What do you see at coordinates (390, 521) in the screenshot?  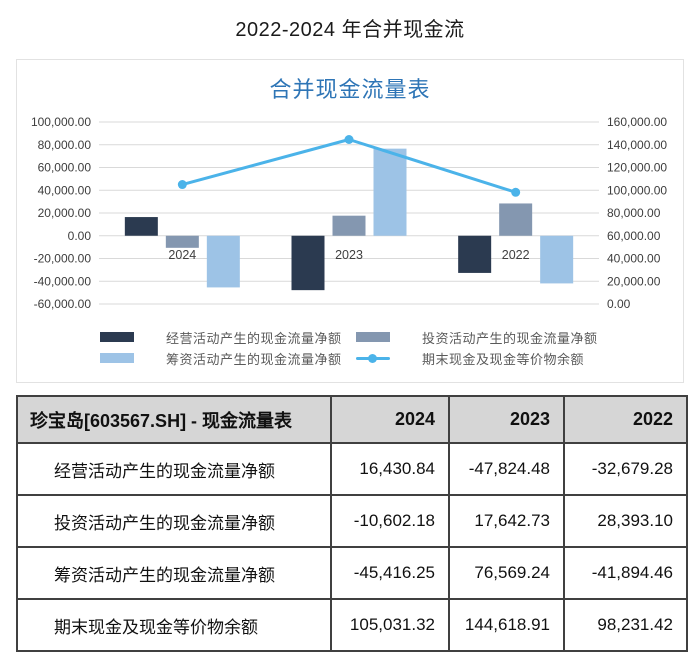 I see `investing-2024-value: -10,602.18` at bounding box center [390, 521].